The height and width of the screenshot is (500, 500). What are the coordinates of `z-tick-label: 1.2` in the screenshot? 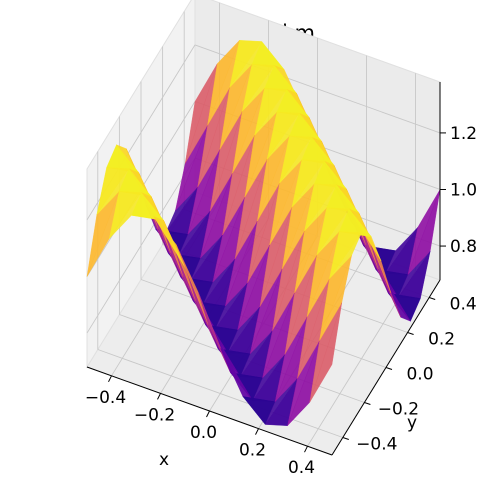 It's located at (463, 134).